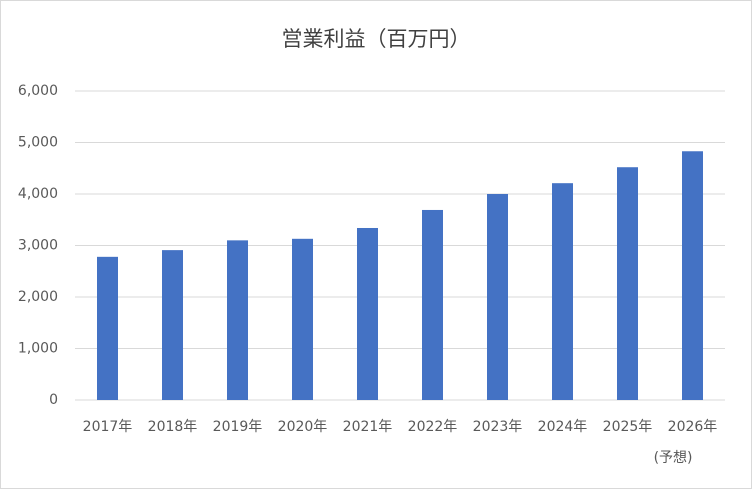 The image size is (752, 489). Describe the element at coordinates (38, 91) in the screenshot. I see `y-tick-label: 6,000` at that location.